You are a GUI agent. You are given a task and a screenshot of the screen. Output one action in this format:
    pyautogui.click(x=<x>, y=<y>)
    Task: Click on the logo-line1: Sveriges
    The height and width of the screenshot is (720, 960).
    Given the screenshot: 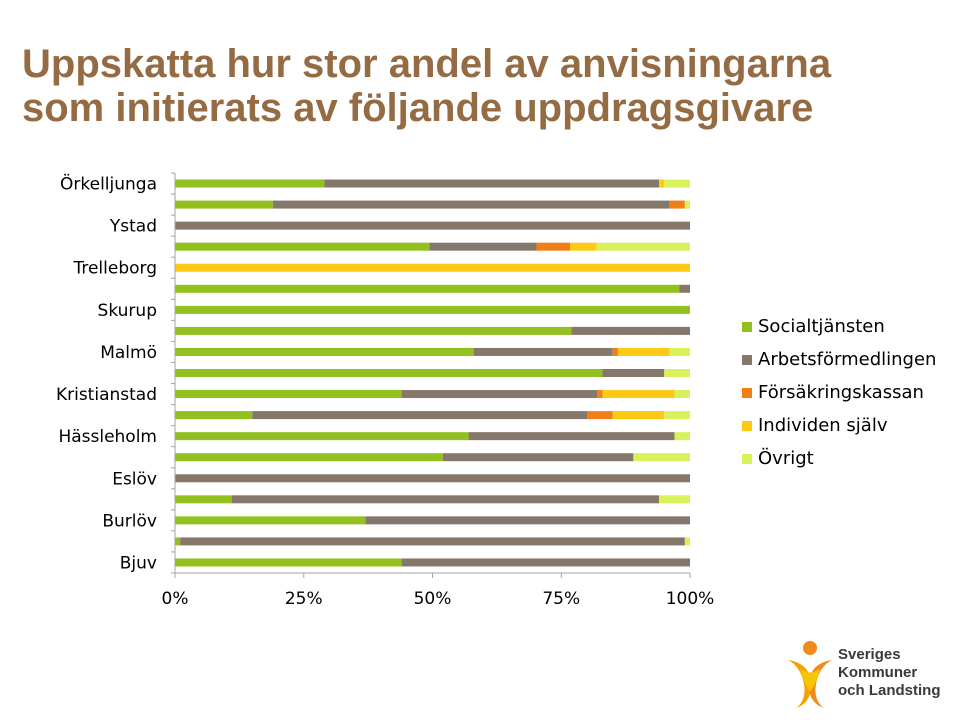 What is the action you would take?
    pyautogui.click(x=869, y=654)
    